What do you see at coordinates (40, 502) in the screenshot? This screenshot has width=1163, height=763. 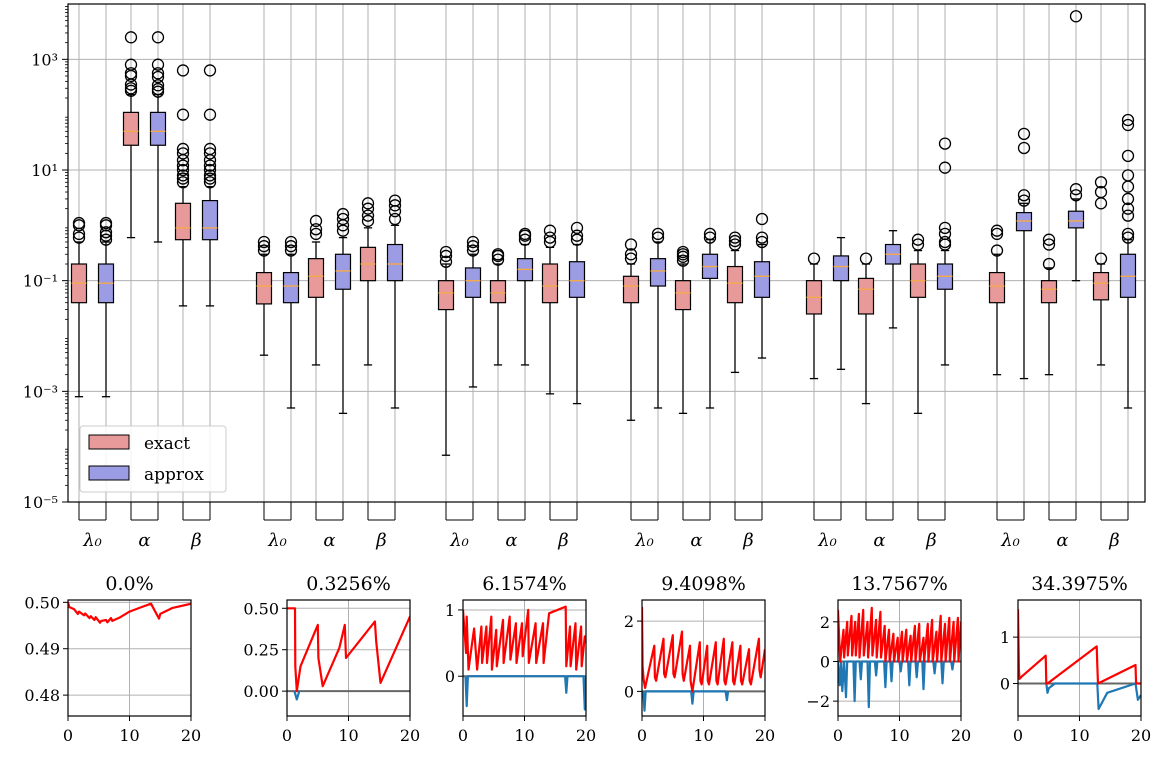 I see `y-tick-label: 10⁻⁵` at bounding box center [40, 502].